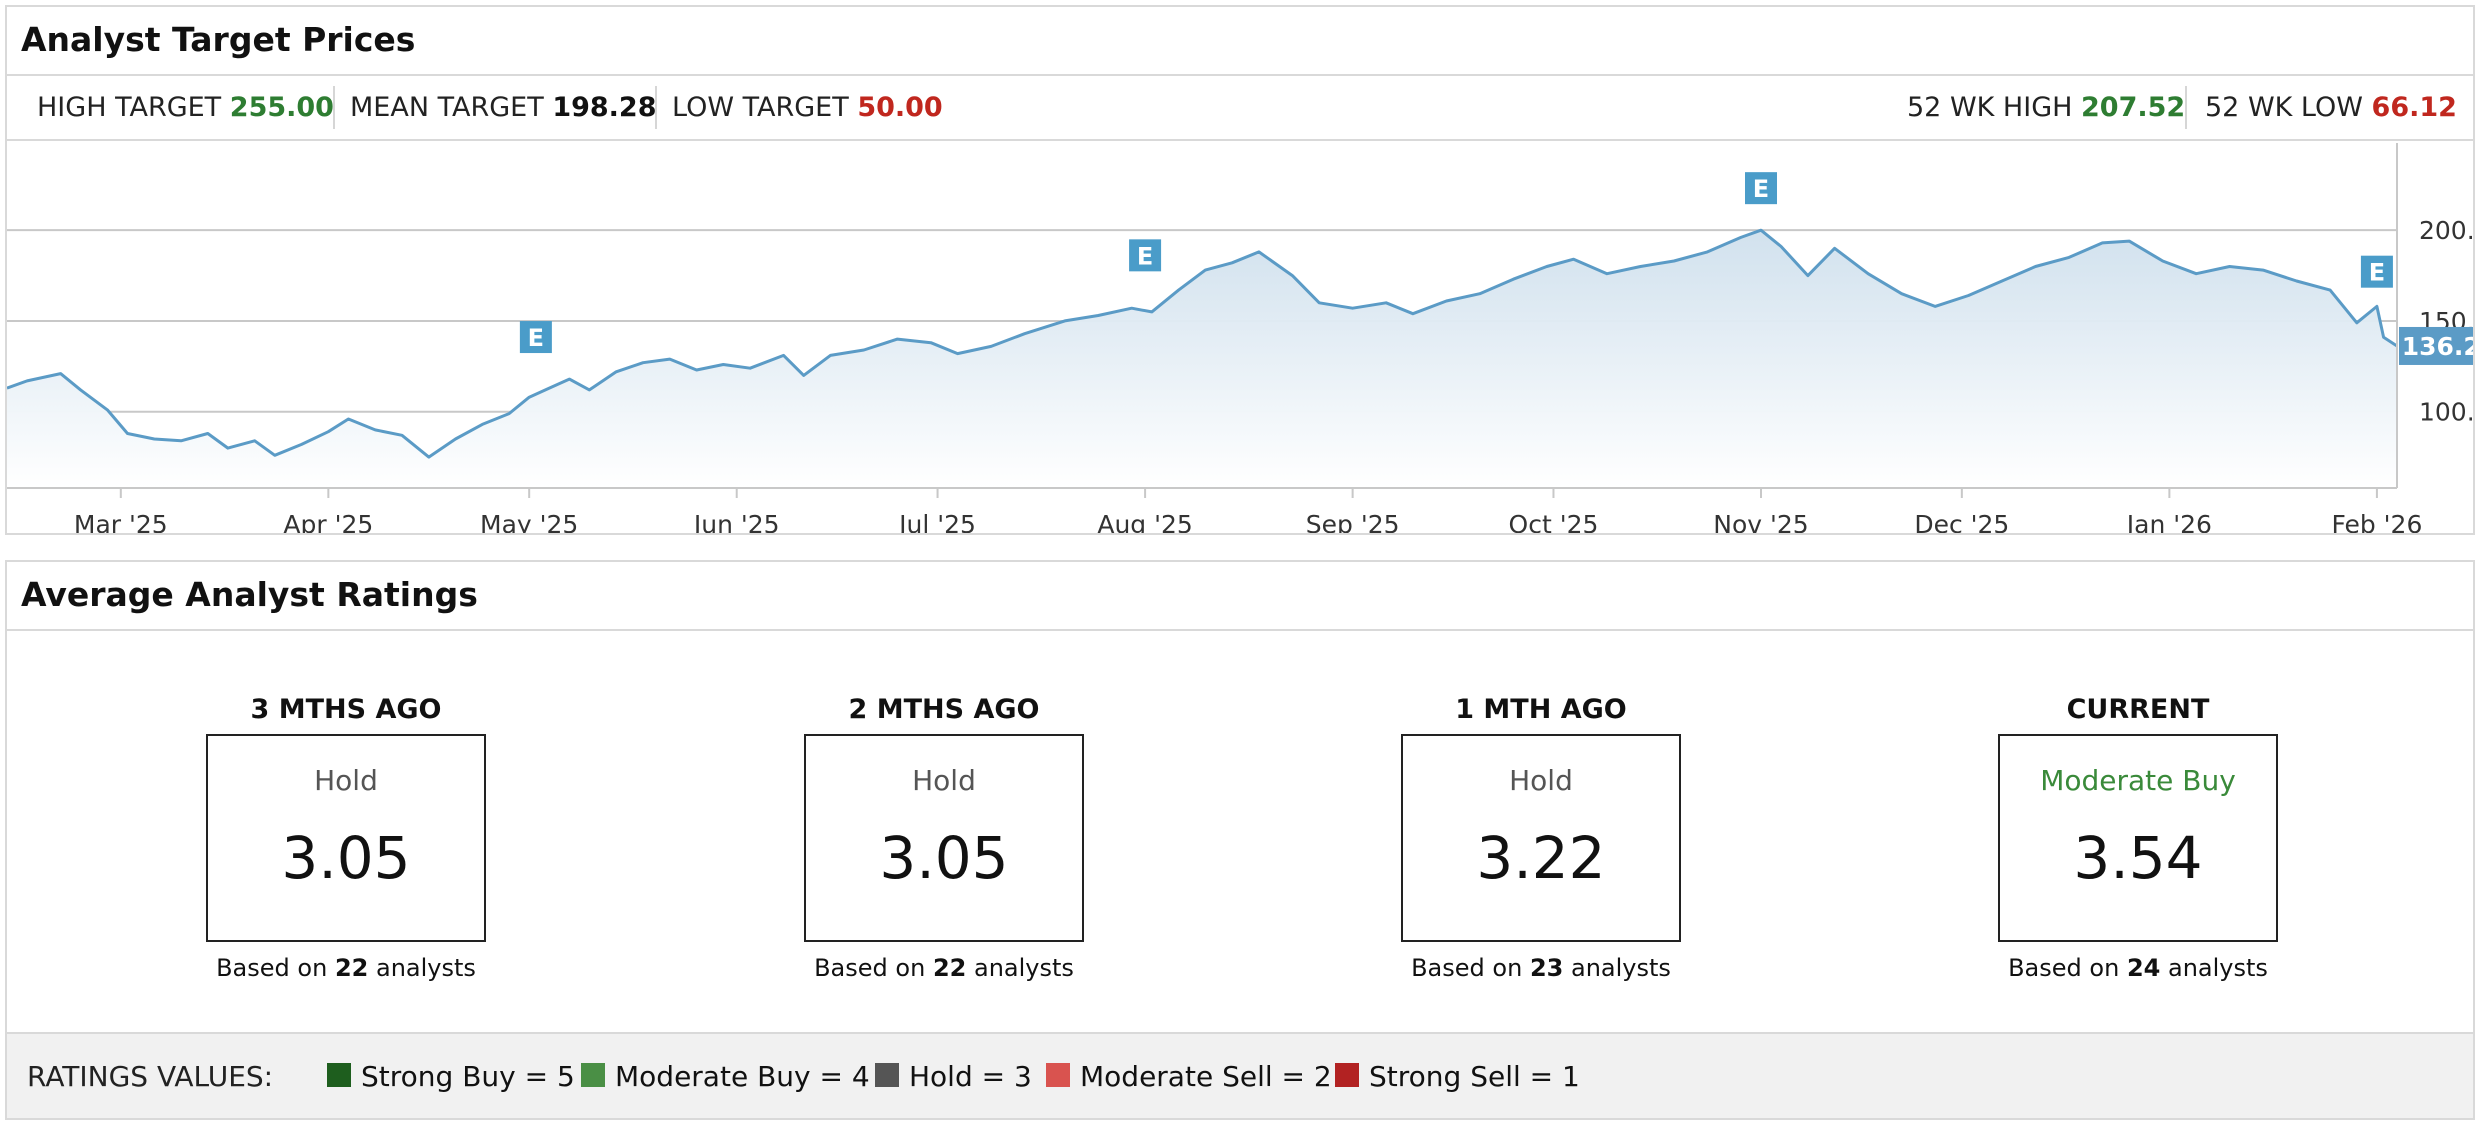 The height and width of the screenshot is (1125, 2480). What do you see at coordinates (2168, 521) in the screenshot?
I see `x-tick-label: Jan '26` at bounding box center [2168, 521].